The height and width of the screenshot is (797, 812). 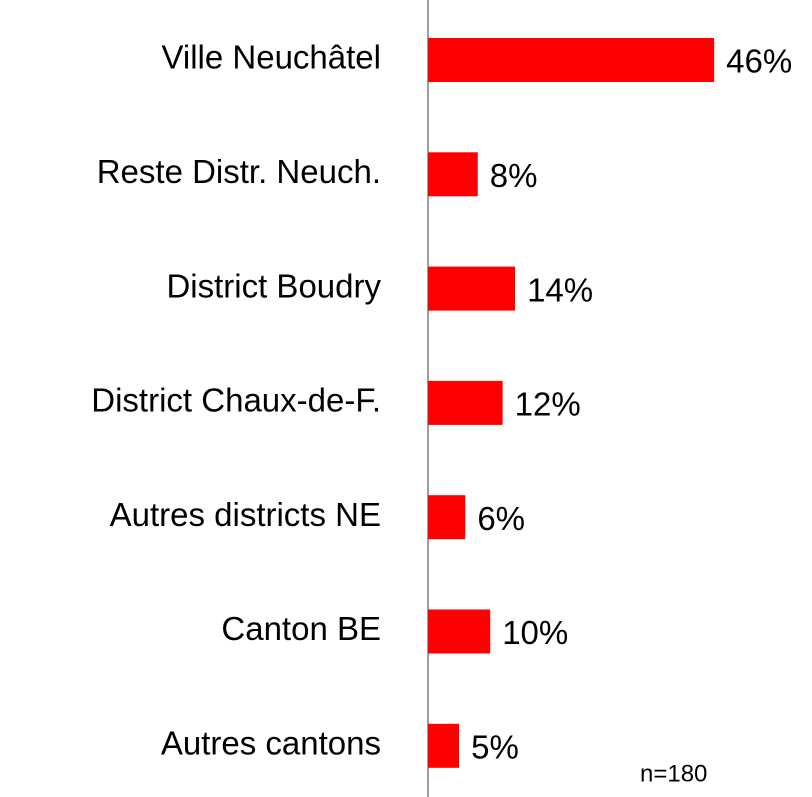 What do you see at coordinates (673, 773) in the screenshot?
I see `annotation: n=180` at bounding box center [673, 773].